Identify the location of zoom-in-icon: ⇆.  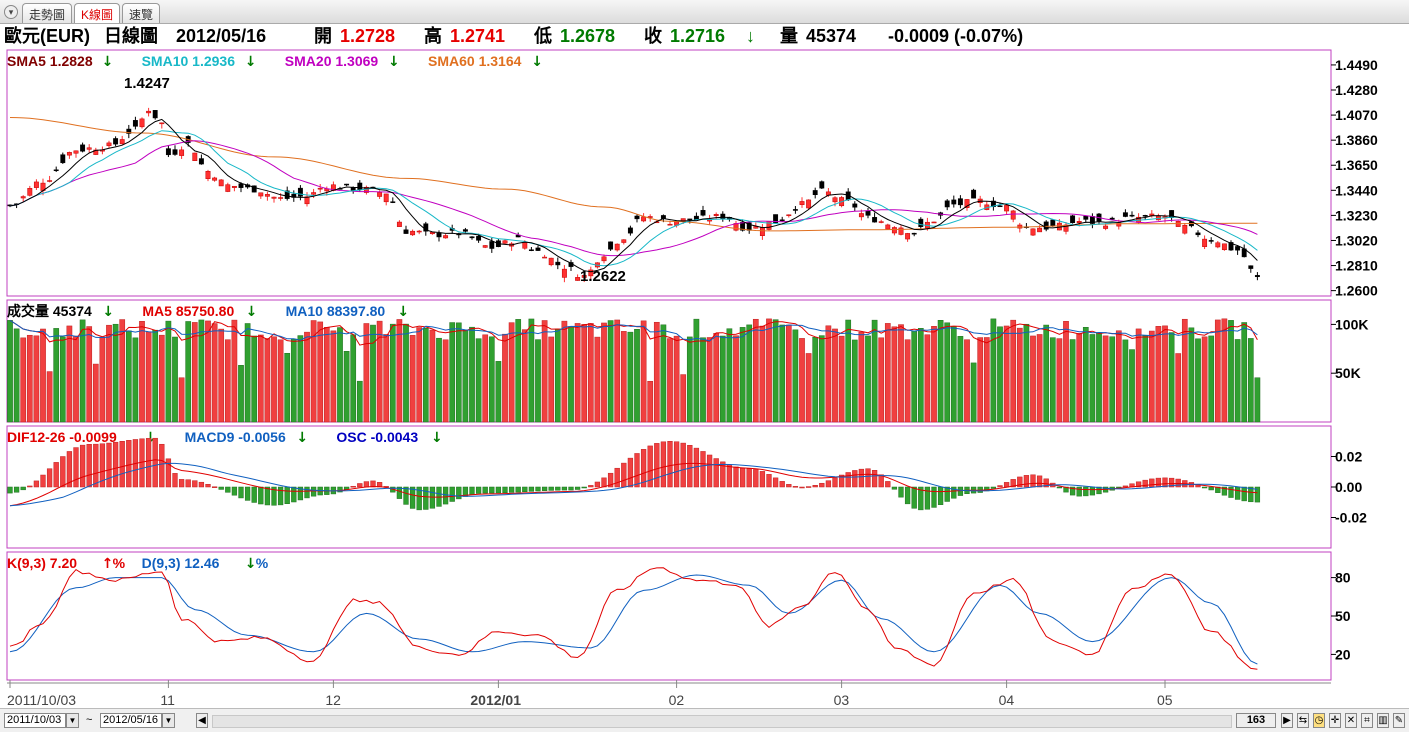
(1303, 720).